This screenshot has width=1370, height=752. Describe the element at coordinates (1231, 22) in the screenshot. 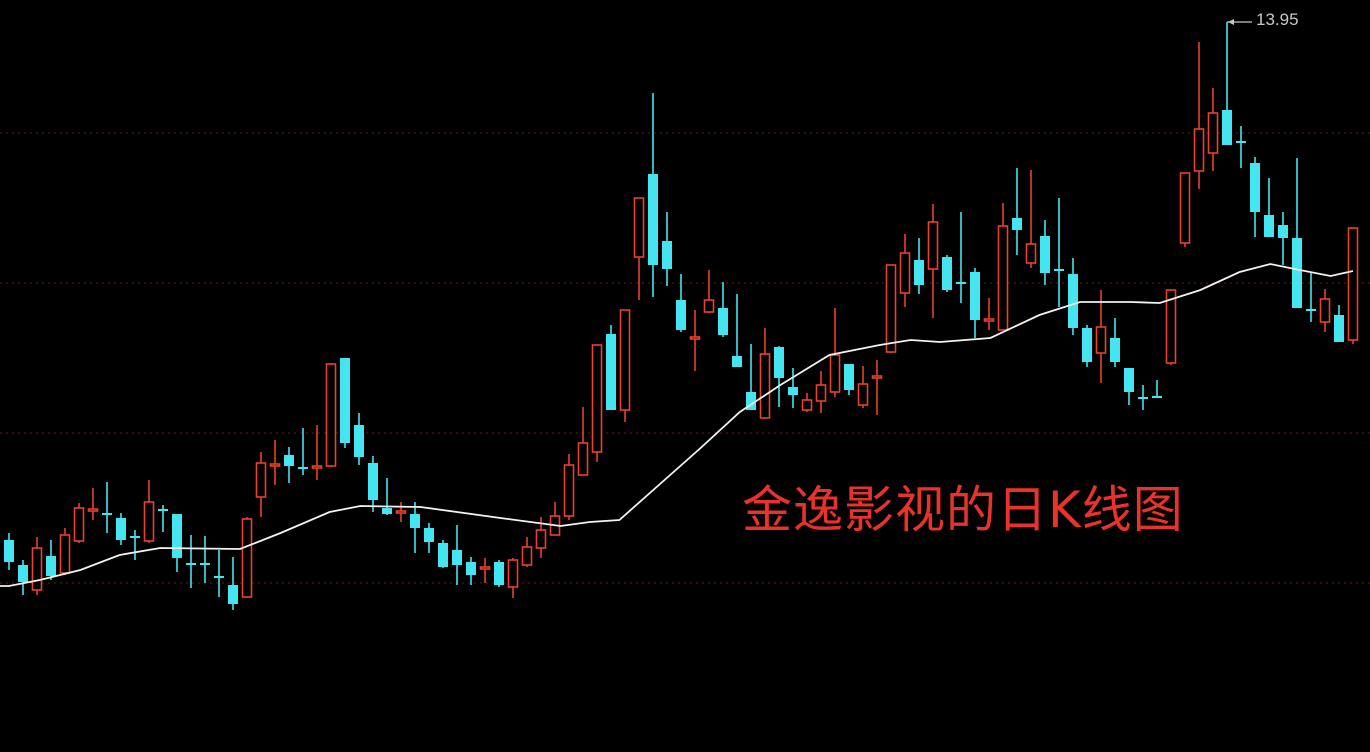

I see `max-arrow-icon` at that location.